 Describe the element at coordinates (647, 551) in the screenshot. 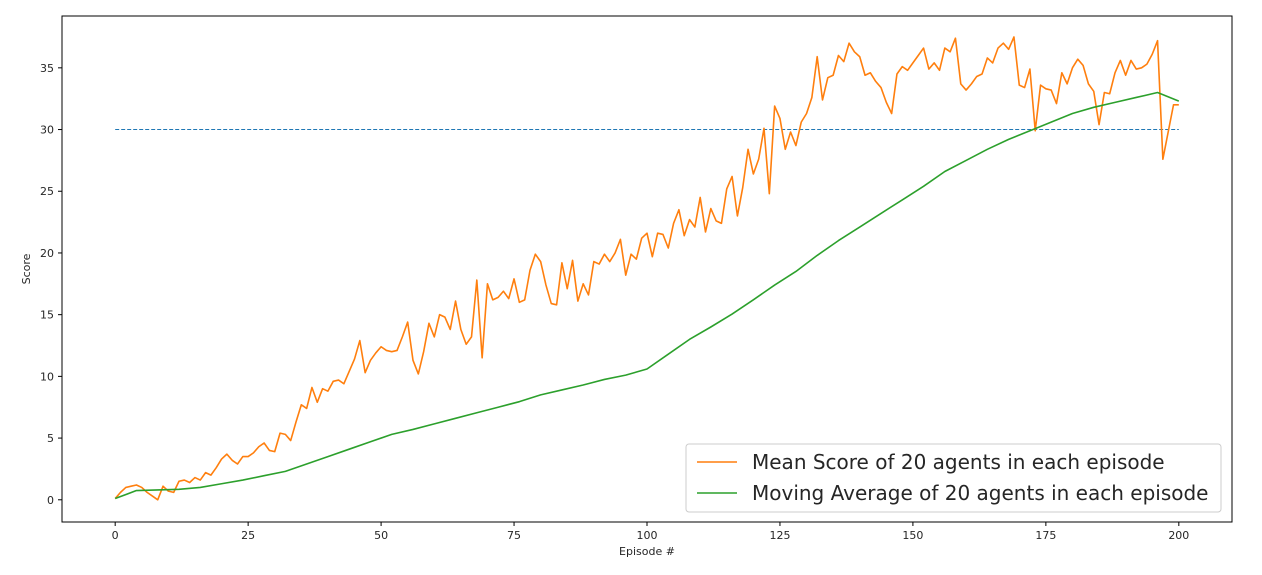

I see `x-axis-label: Episode #` at that location.